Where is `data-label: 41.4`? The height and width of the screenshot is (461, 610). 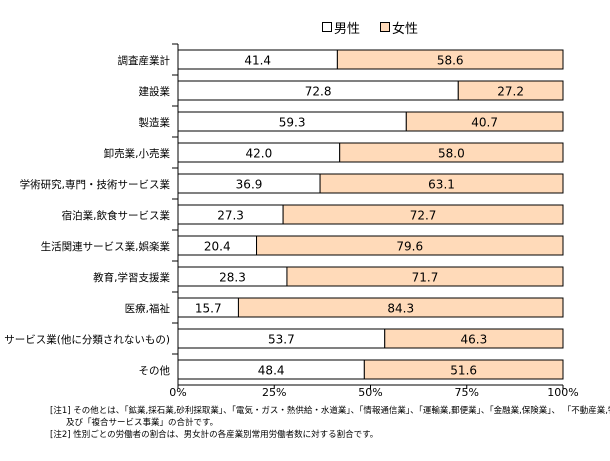 data-label: 41.4 is located at coordinates (257, 61).